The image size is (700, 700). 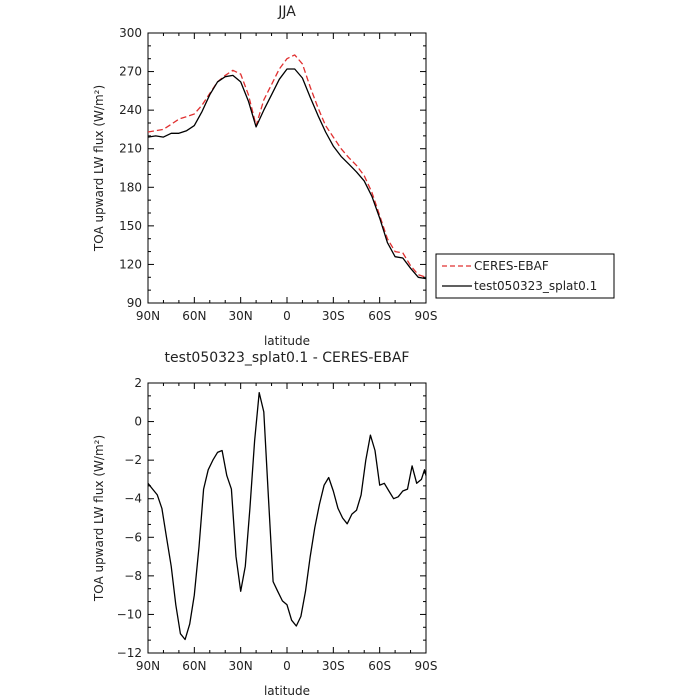 What do you see at coordinates (379, 316) in the screenshot?
I see `top-xtick-label: 60S` at bounding box center [379, 316].